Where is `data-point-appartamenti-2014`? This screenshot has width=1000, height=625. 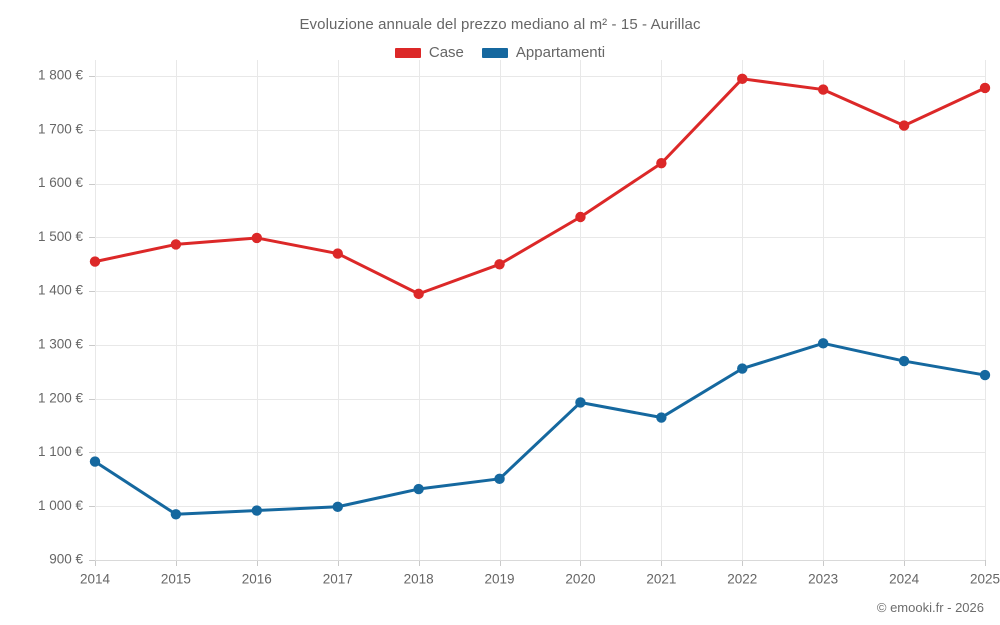 data-point-appartamenti-2014 is located at coordinates (95, 461).